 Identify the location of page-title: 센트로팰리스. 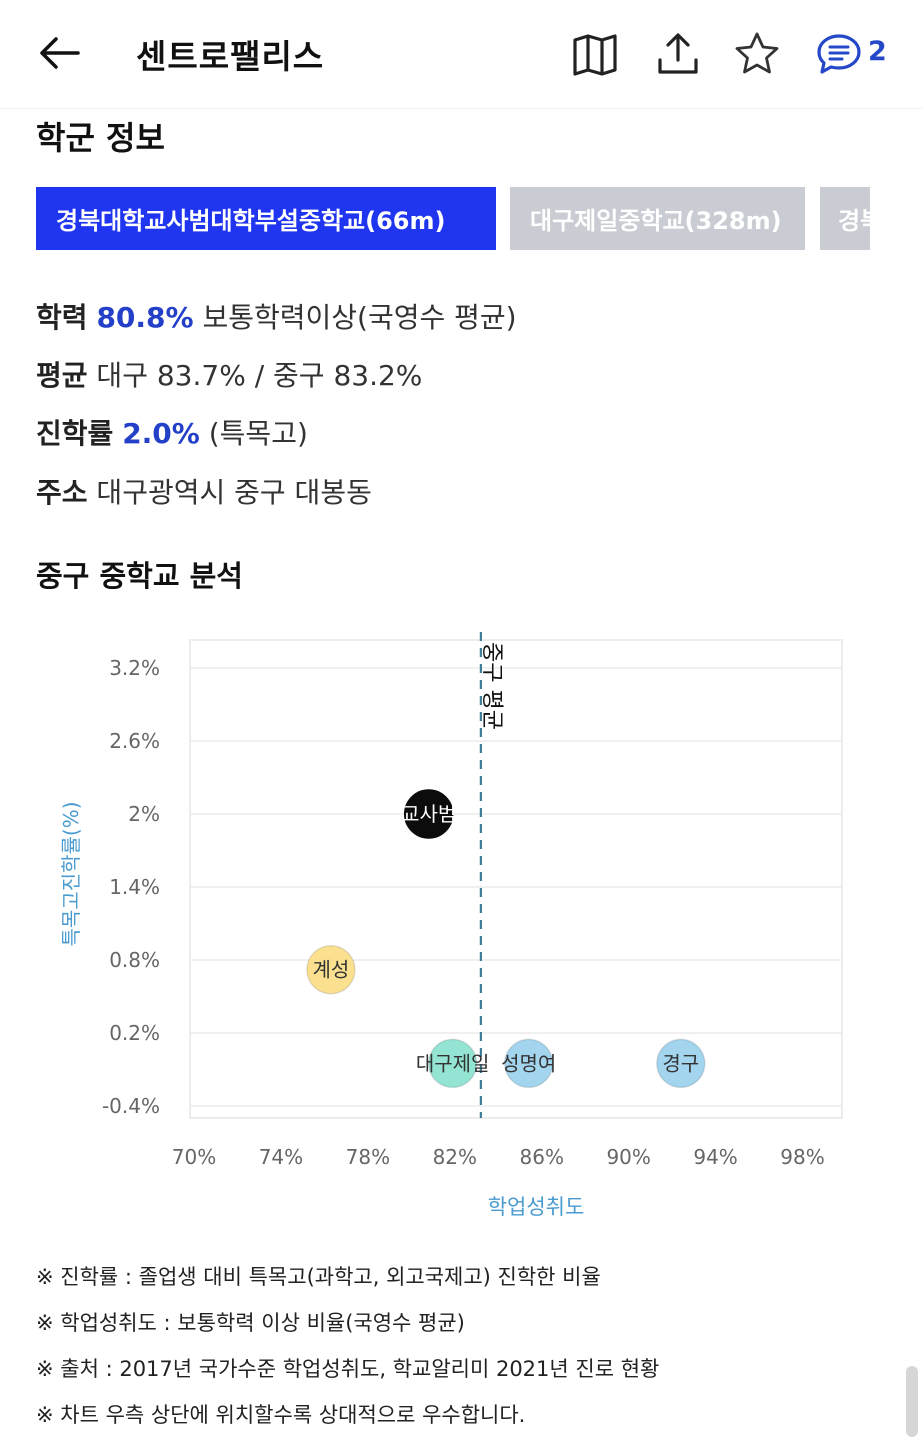
(230, 56).